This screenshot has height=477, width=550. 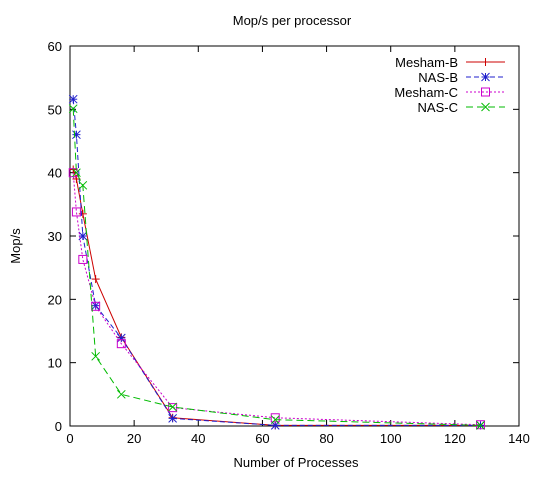 I want to click on x-tick-label: 60, so click(x=262, y=438).